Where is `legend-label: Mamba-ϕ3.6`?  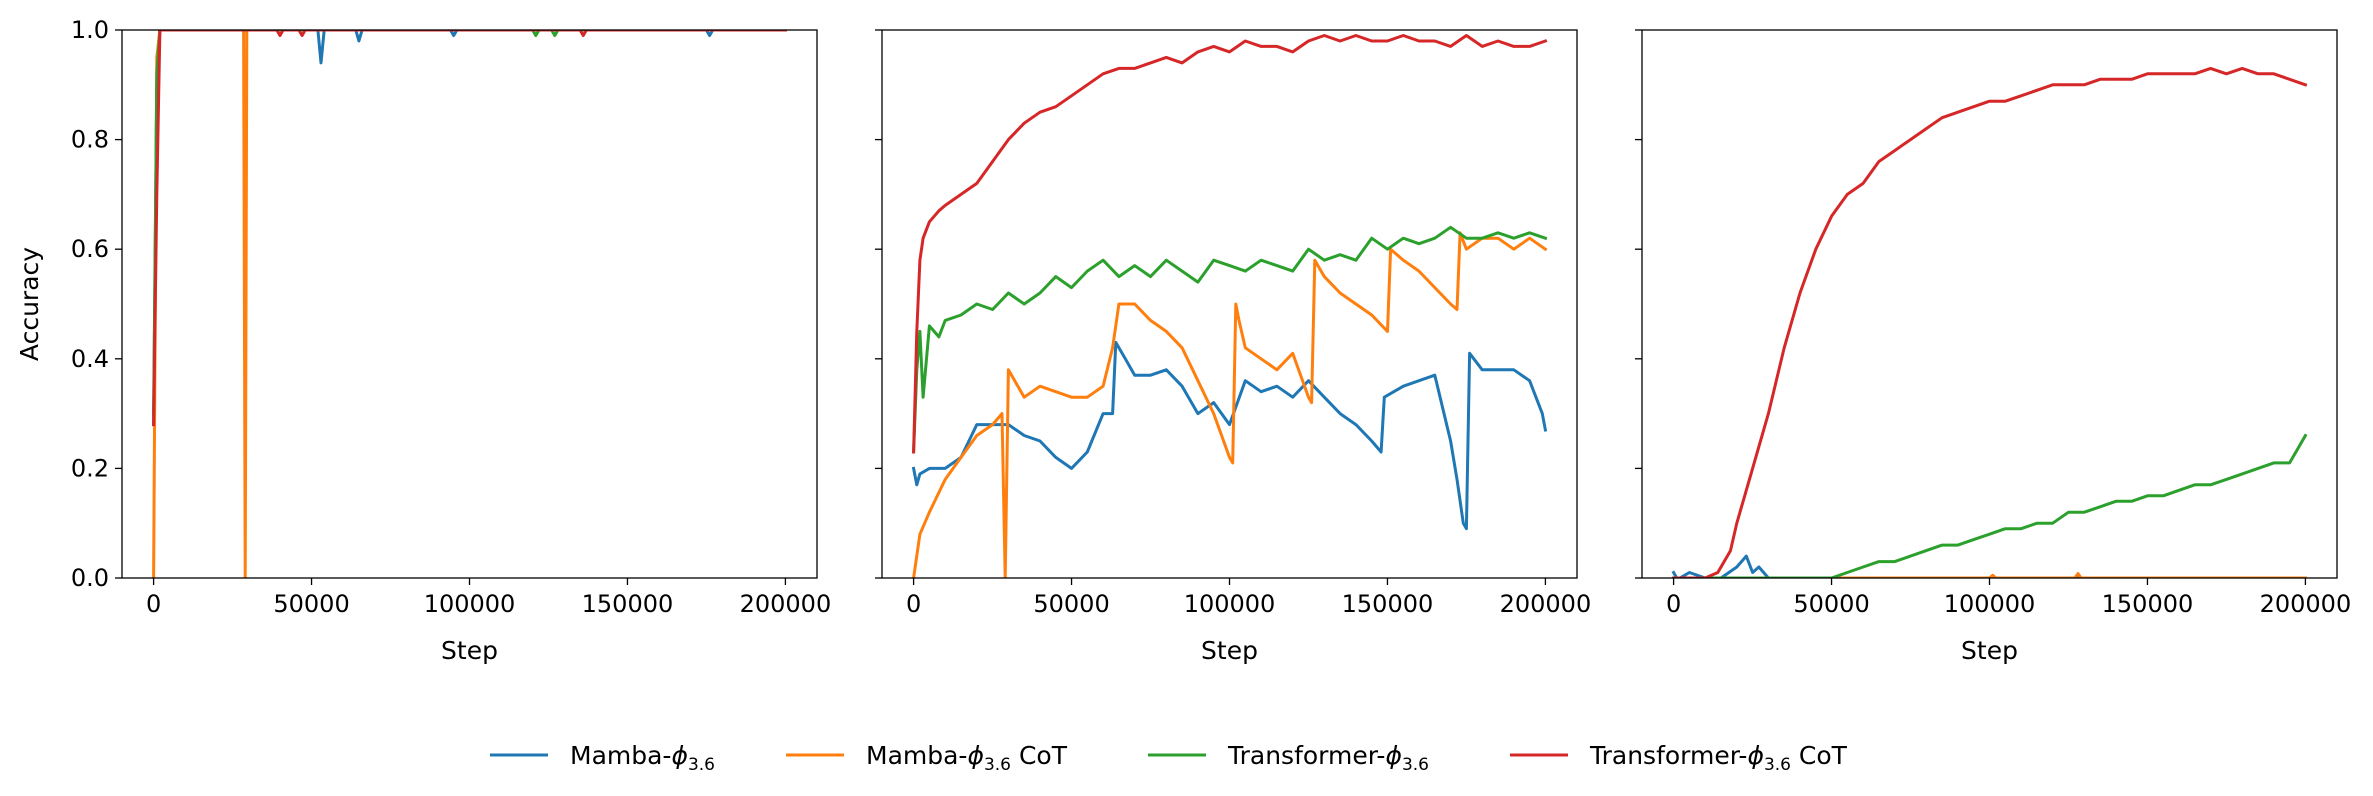 legend-label: Mamba-ϕ3.6 is located at coordinates (642, 758).